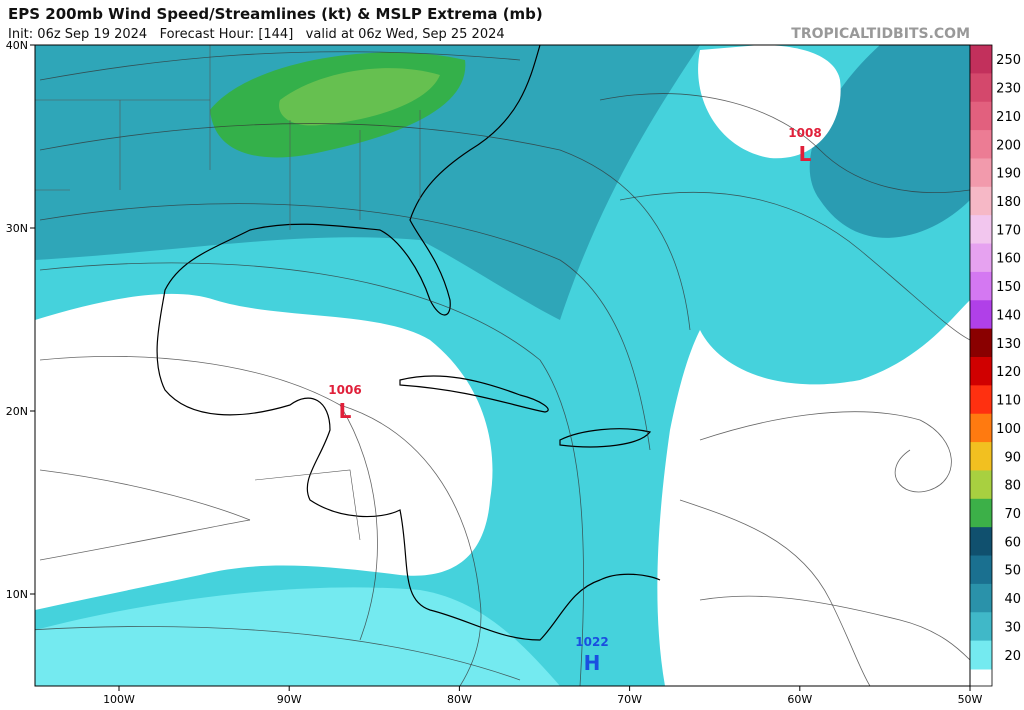  What do you see at coordinates (17, 411) in the screenshot?
I see `lat-label: 20N` at bounding box center [17, 411].